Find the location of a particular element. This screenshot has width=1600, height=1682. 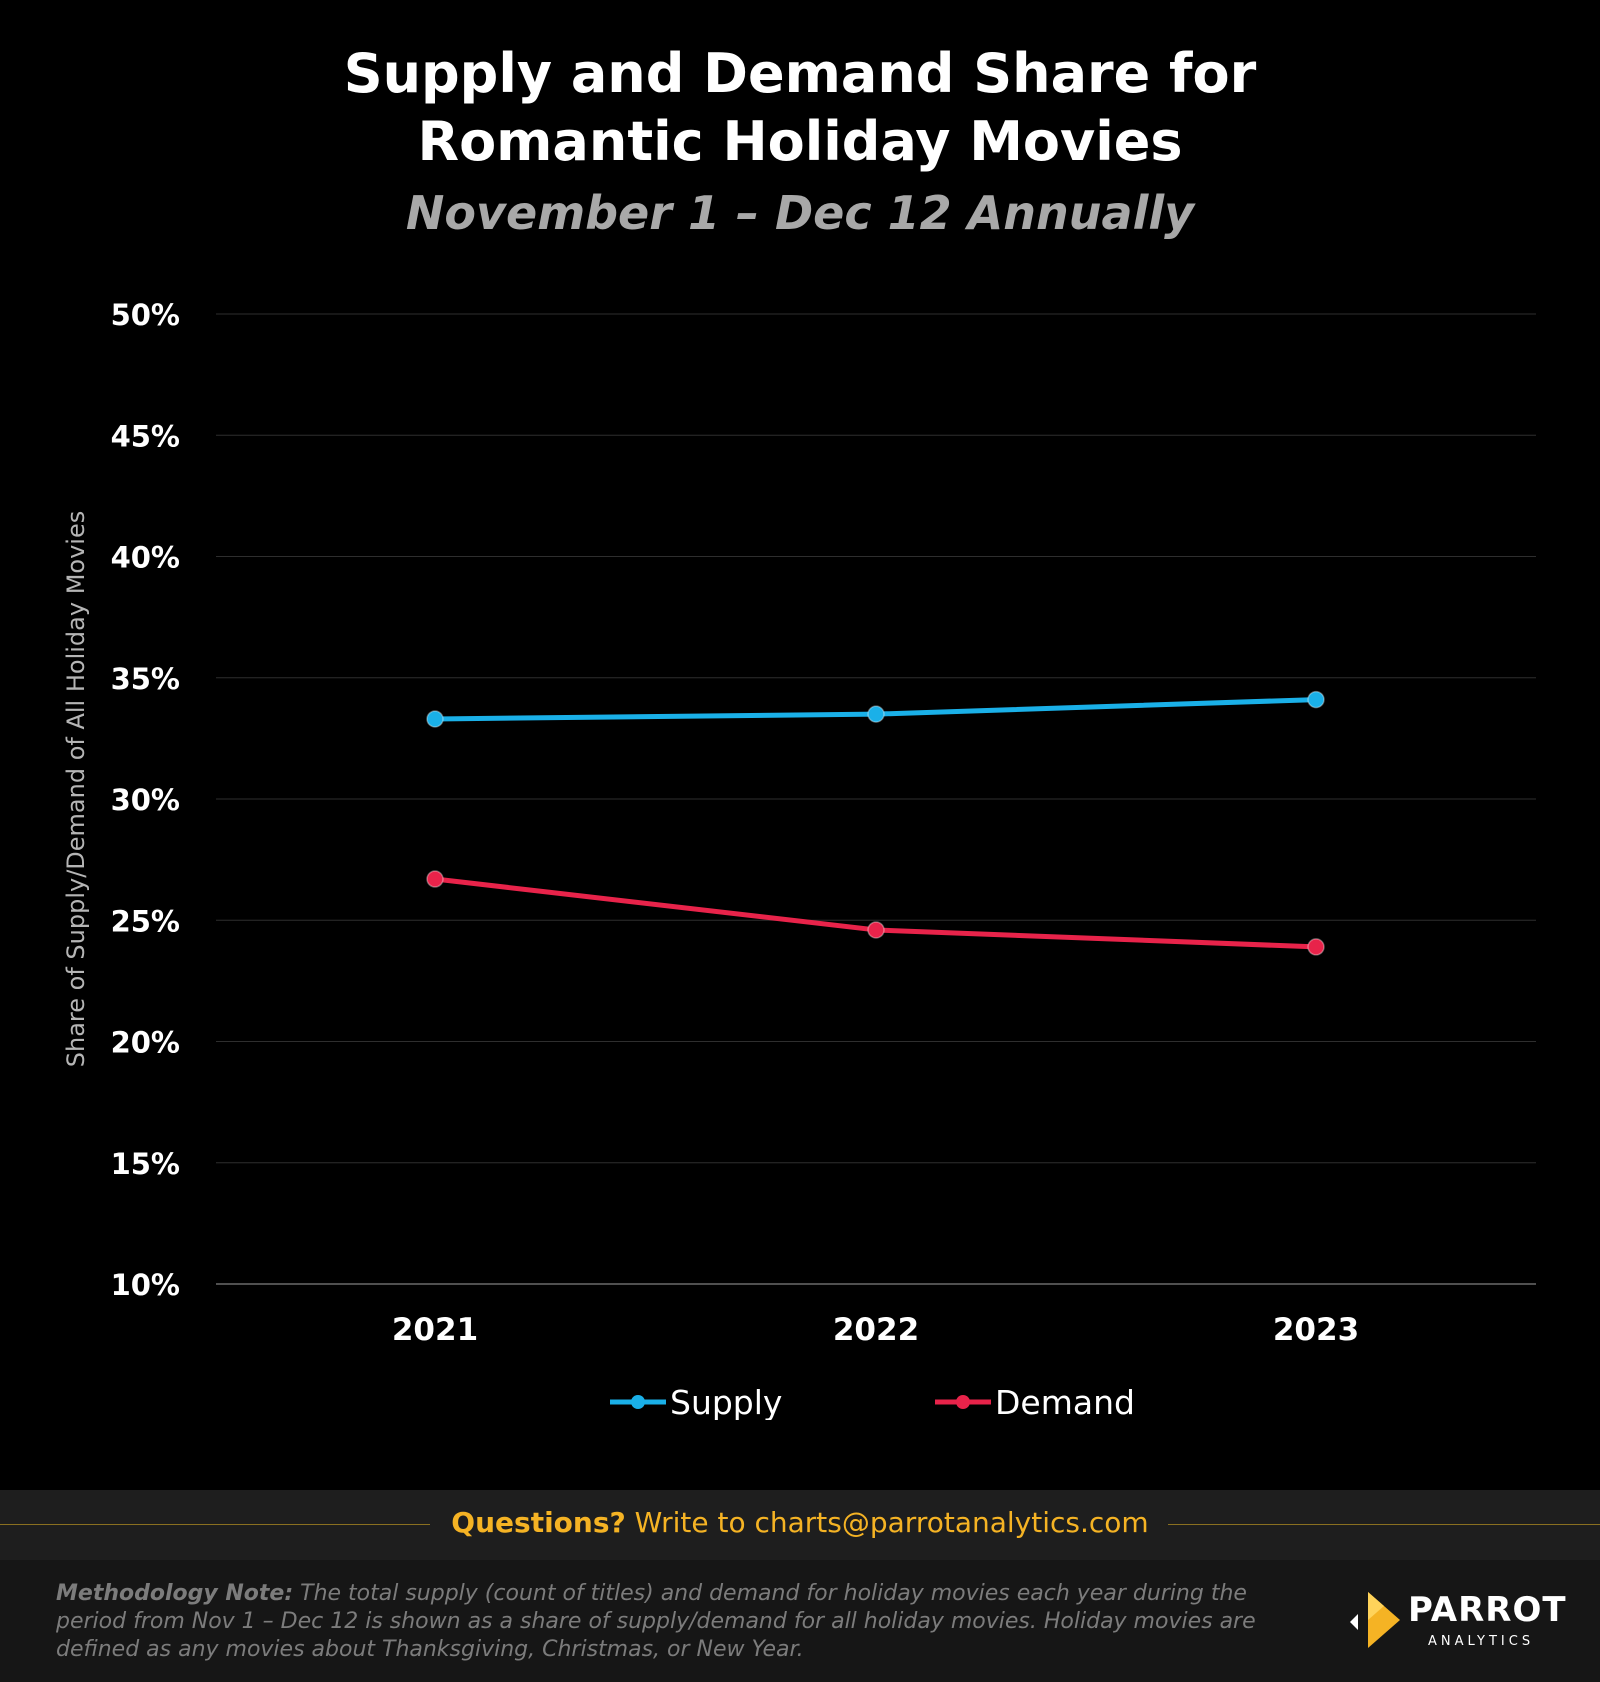

parrot-analytics-logo: PARROT ANALYTICS is located at coordinates (1460, 1619).